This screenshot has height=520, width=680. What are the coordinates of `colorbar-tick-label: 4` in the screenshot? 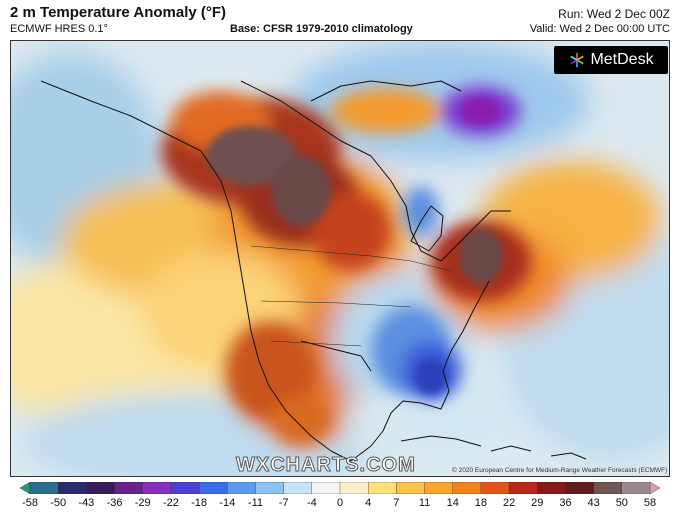 It's located at (368, 503).